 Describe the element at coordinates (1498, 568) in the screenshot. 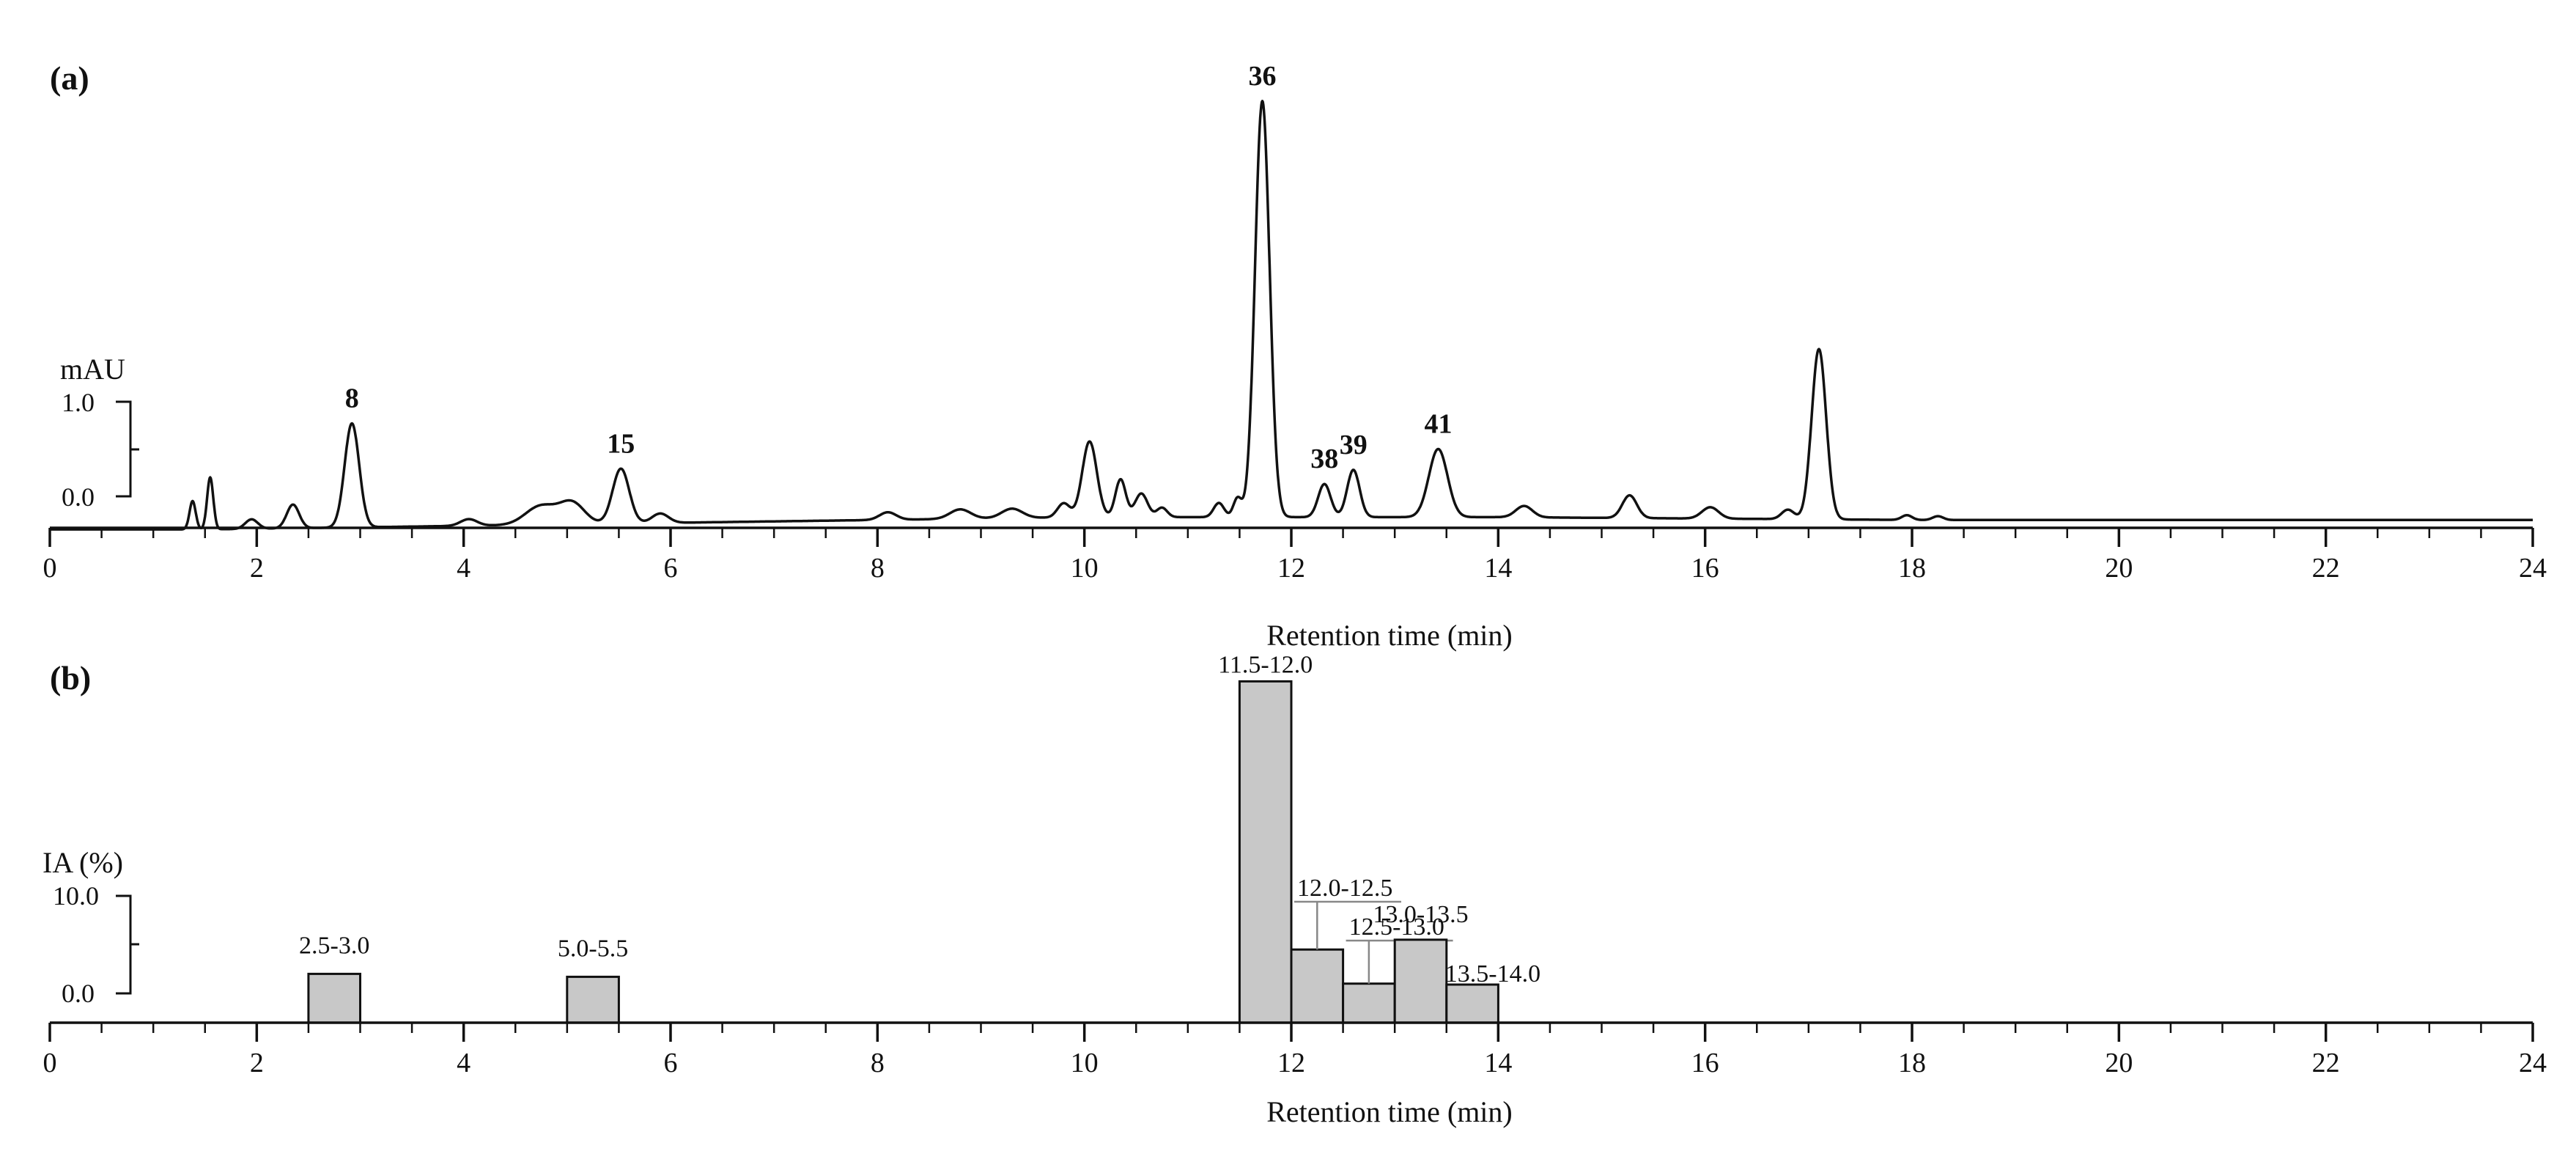

I see `x-tick-label-a: 14` at that location.